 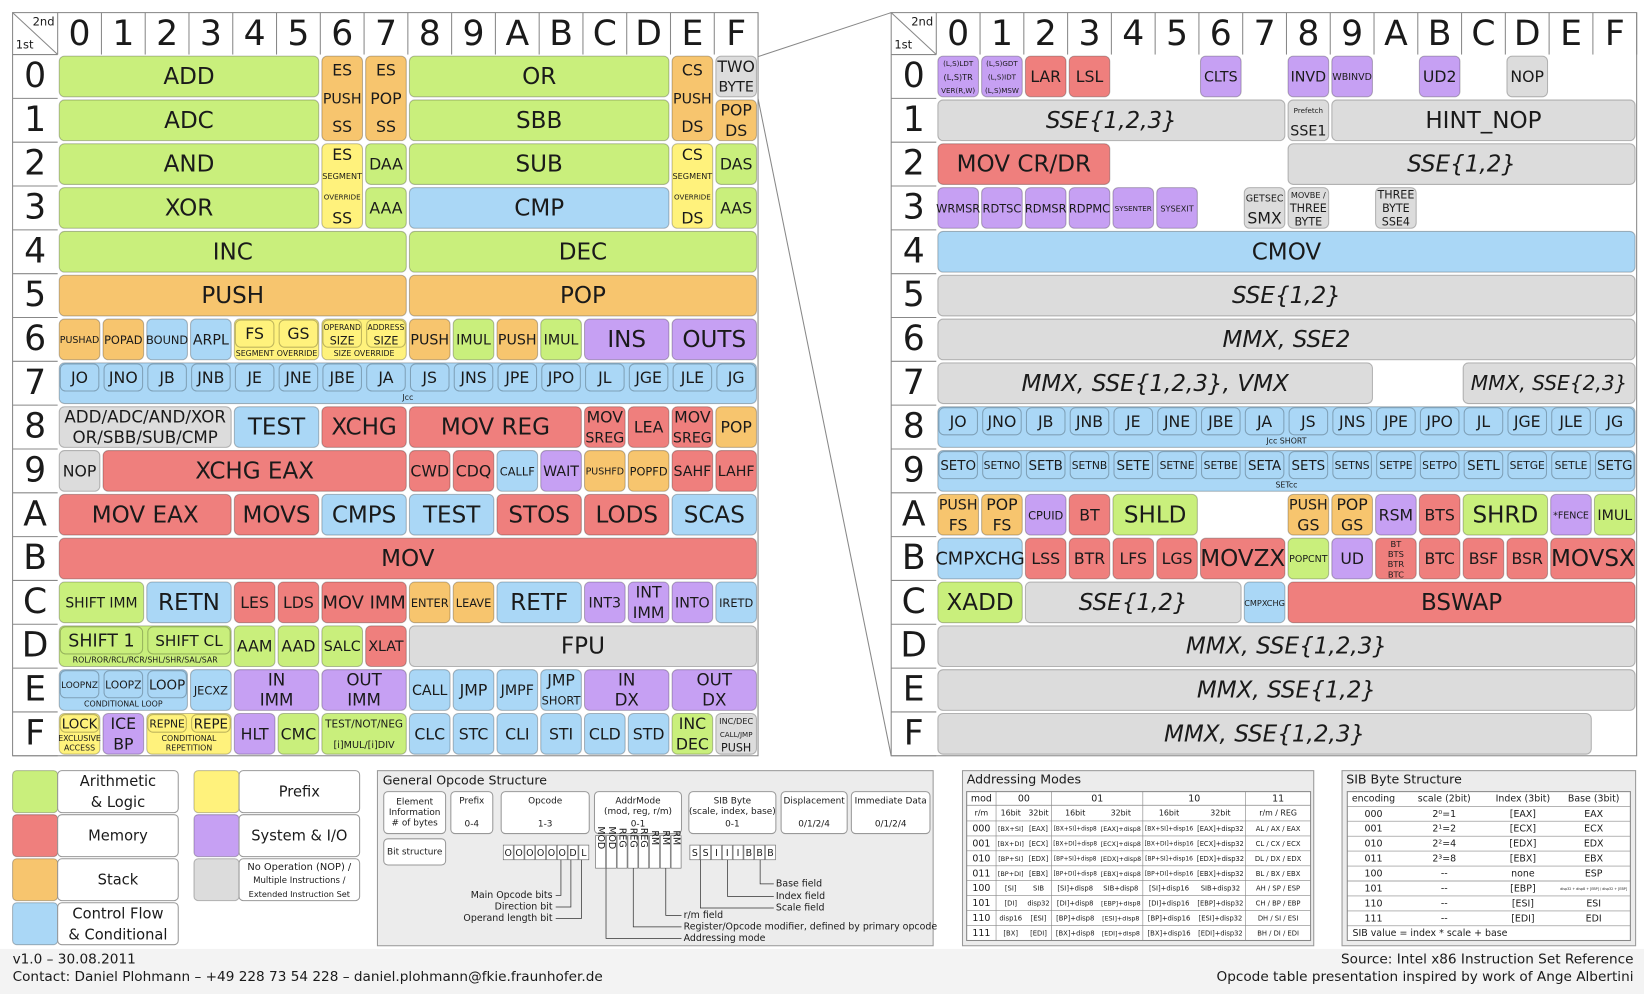 I want to click on note-label: ROL/ROR/RCL/RCR/SHL/SHR/SAL/SAR, so click(x=146, y=660).